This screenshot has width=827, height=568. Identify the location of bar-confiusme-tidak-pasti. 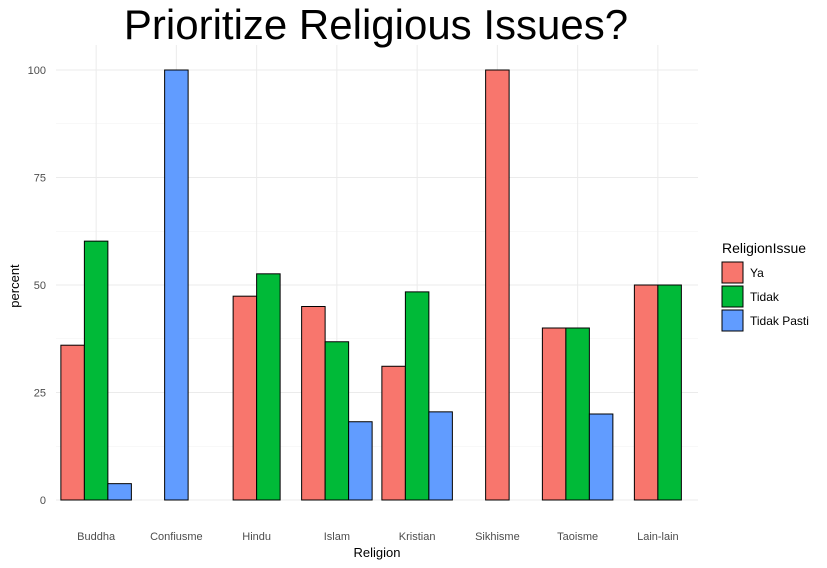
(176, 285).